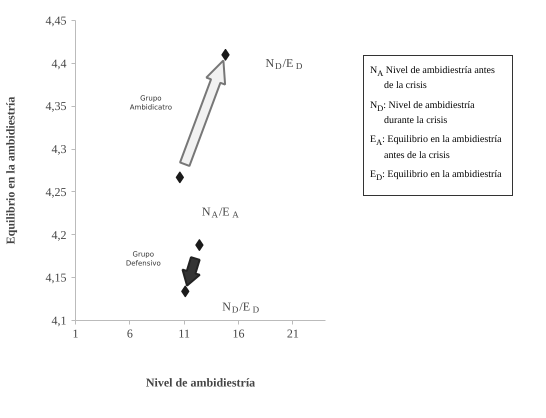  Describe the element at coordinates (436, 176) in the screenshot. I see `text: E$_{D}$: Equilibrio en la ambidiestría` at that location.